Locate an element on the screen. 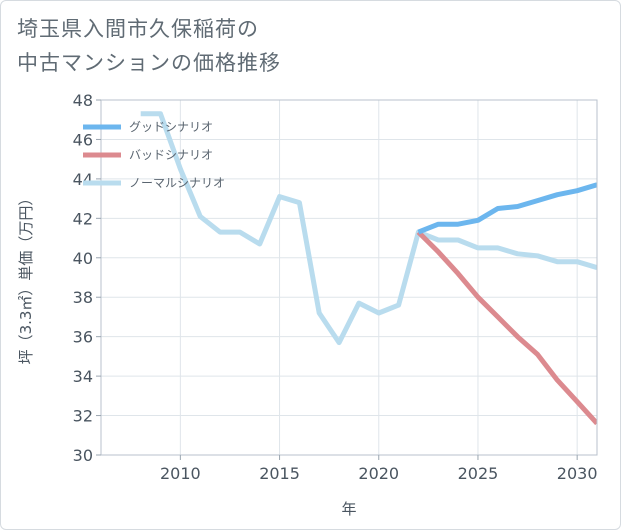 Image resolution: width=621 pixels, height=530 pixels. series-line-good is located at coordinates (507, 208).